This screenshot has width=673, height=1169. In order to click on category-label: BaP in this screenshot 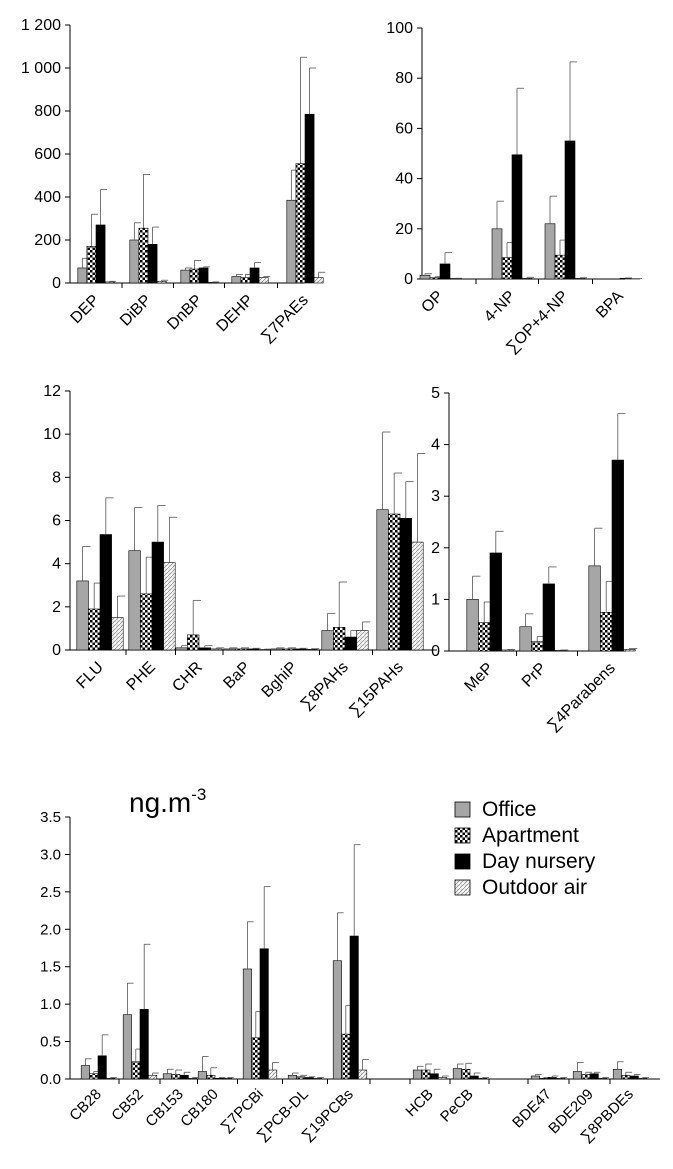, I will do `click(236, 675)`.